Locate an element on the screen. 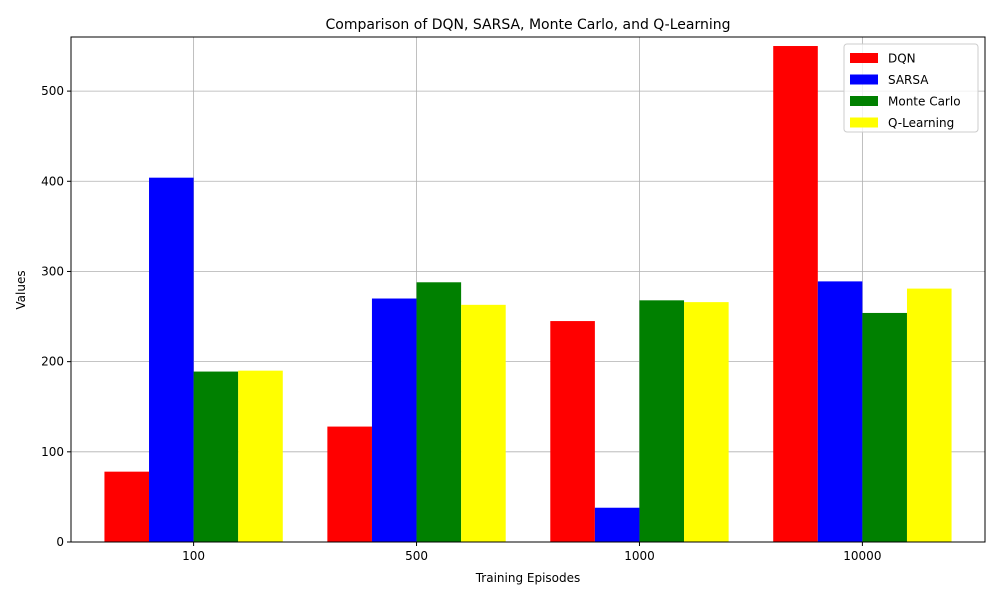  legend: DQN SARSA Monte Carlo Q-Learning is located at coordinates (911, 88).